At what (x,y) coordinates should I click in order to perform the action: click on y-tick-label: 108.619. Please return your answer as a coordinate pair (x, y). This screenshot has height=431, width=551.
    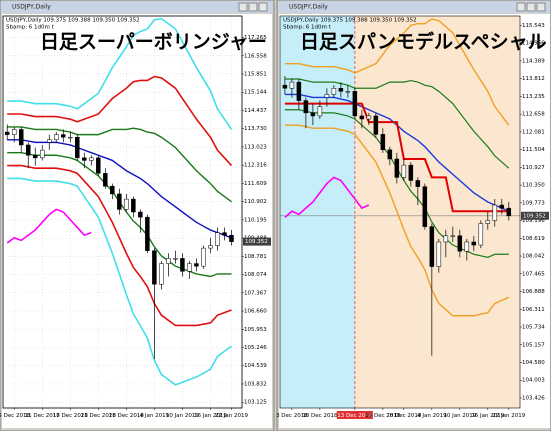
    Looking at the image, I should click on (533, 239).